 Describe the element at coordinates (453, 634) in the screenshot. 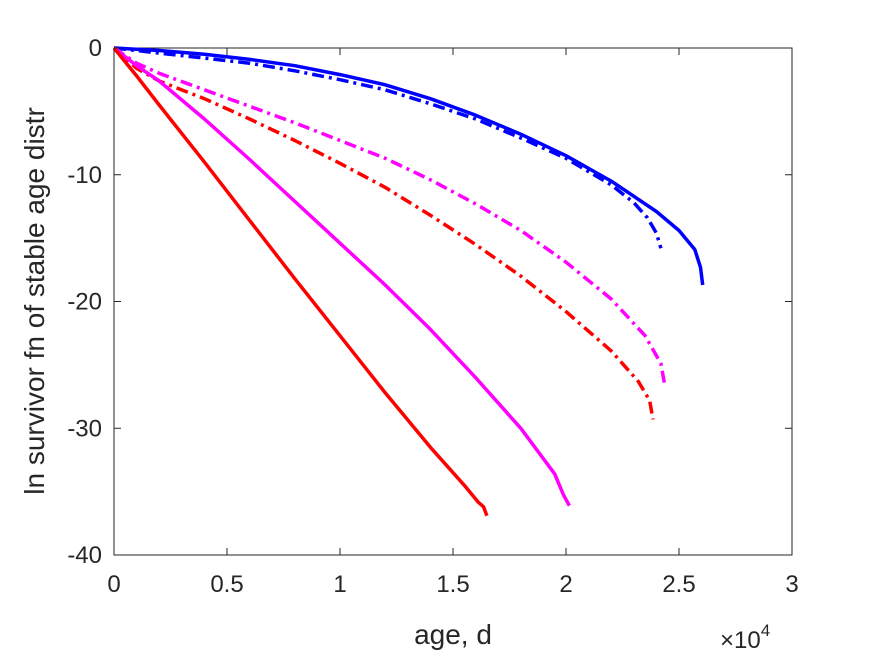

I see `x-axis-label: age, d` at that location.